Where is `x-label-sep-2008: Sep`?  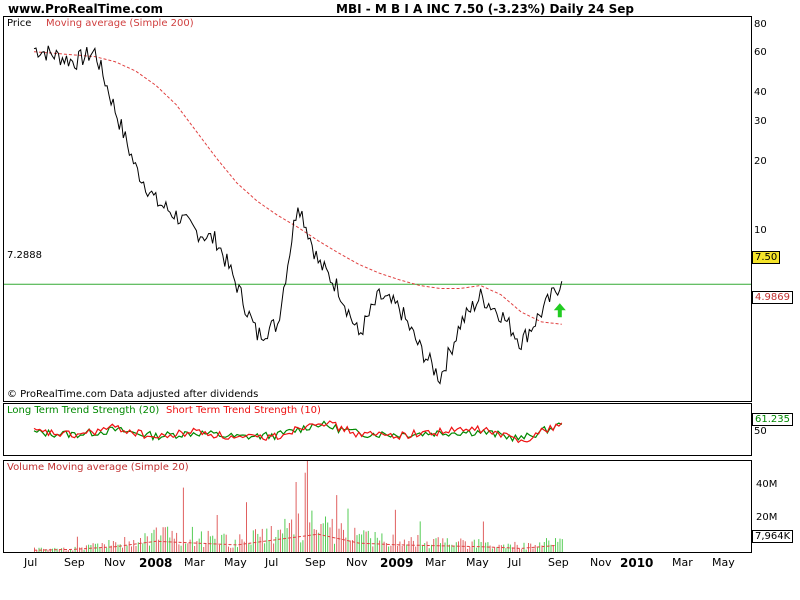
x-label-sep-2008: Sep is located at coordinates (315, 562).